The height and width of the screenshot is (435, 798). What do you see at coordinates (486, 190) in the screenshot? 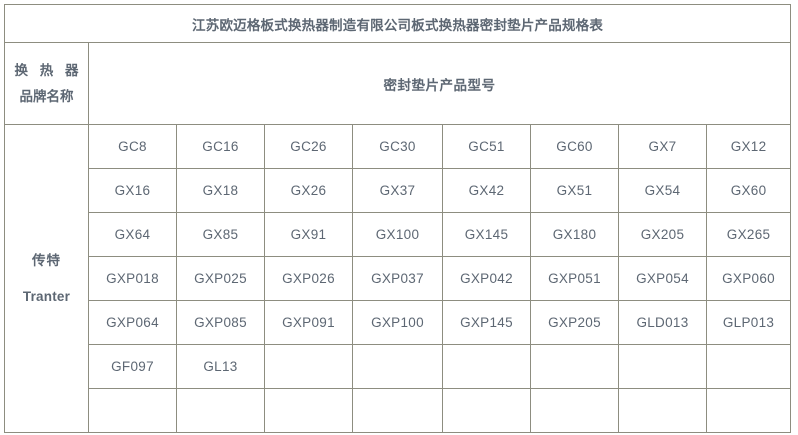
I see `model-cell: GX42` at bounding box center [486, 190].